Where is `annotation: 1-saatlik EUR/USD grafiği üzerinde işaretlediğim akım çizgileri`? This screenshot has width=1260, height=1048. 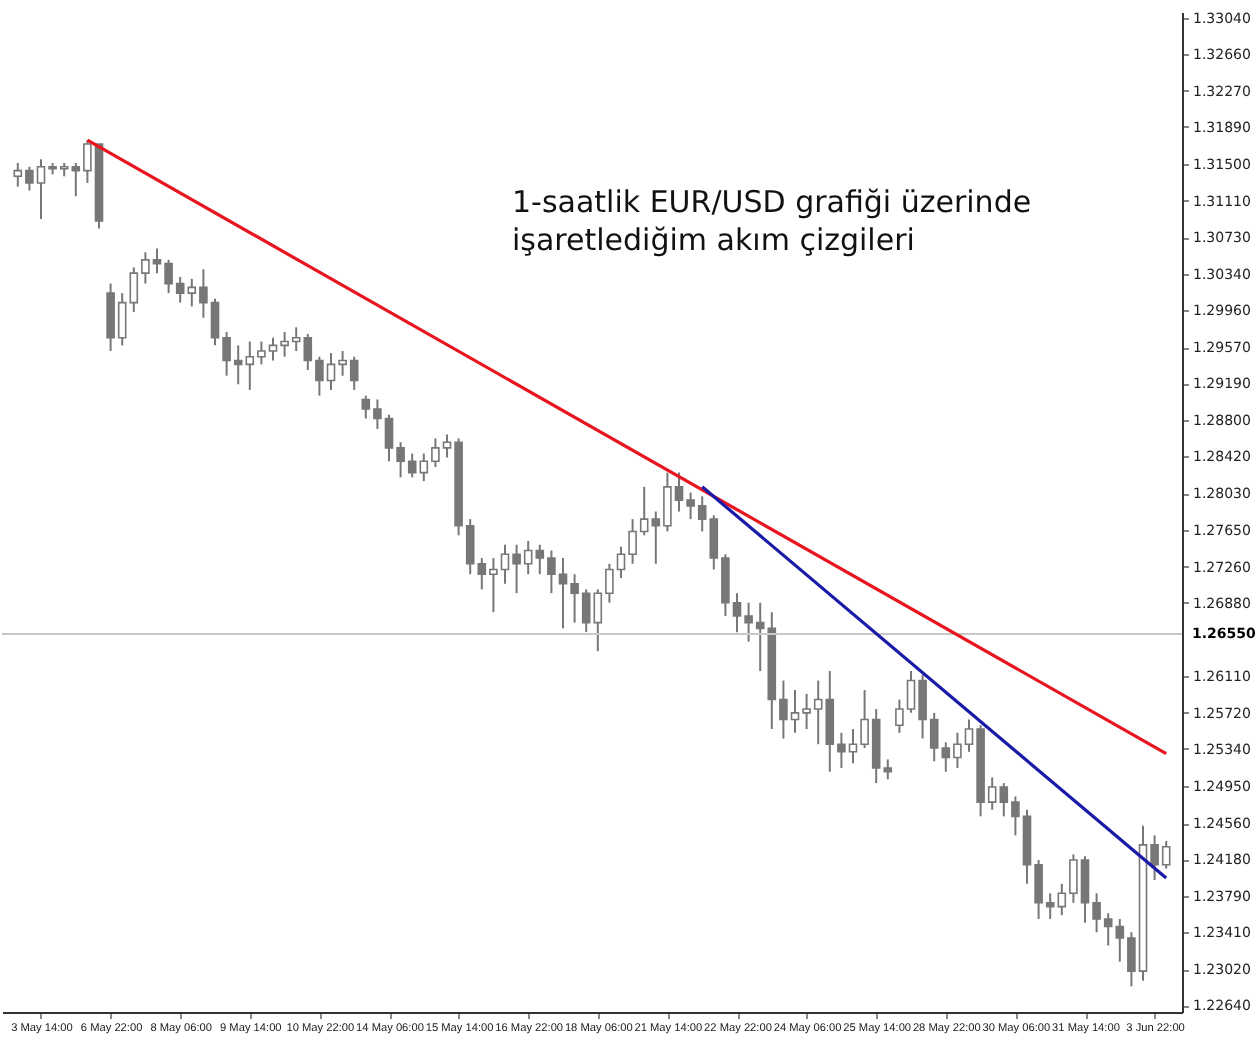
annotation: 1-saatlik EUR/USD grafiği üzerinde işaretlediğim akım çizgileri is located at coordinates (772, 221).